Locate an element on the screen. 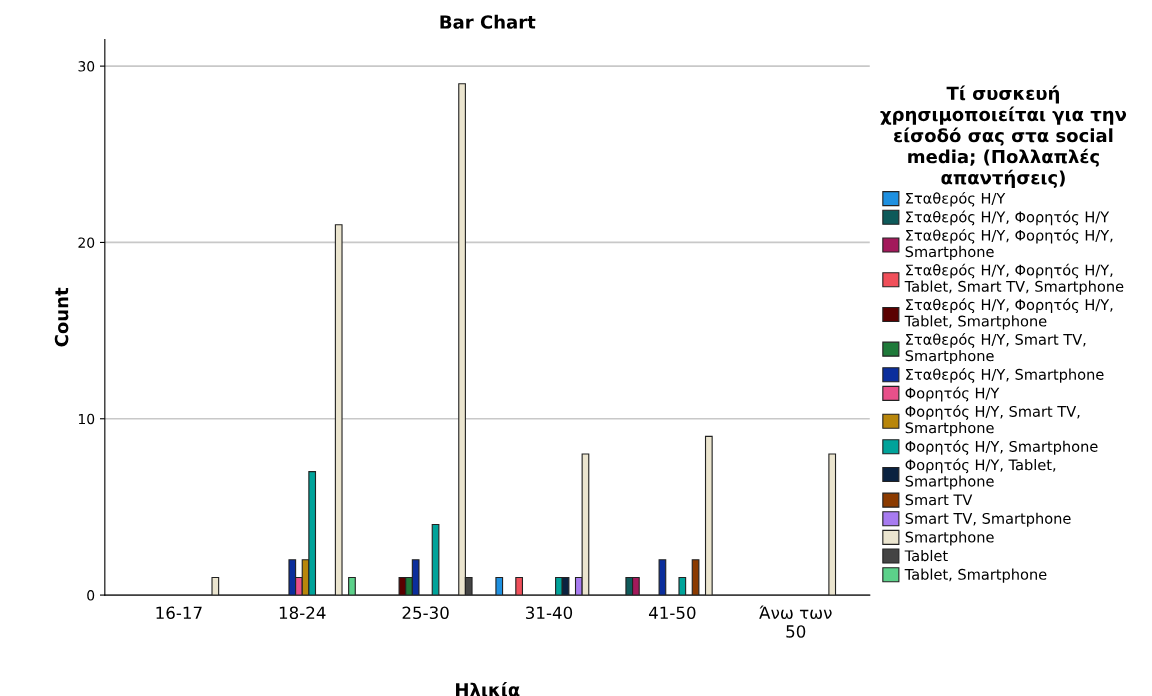 The height and width of the screenshot is (696, 1152). legend-label: Σταθερός Η/Υ, Smartphone is located at coordinates (1005, 375).